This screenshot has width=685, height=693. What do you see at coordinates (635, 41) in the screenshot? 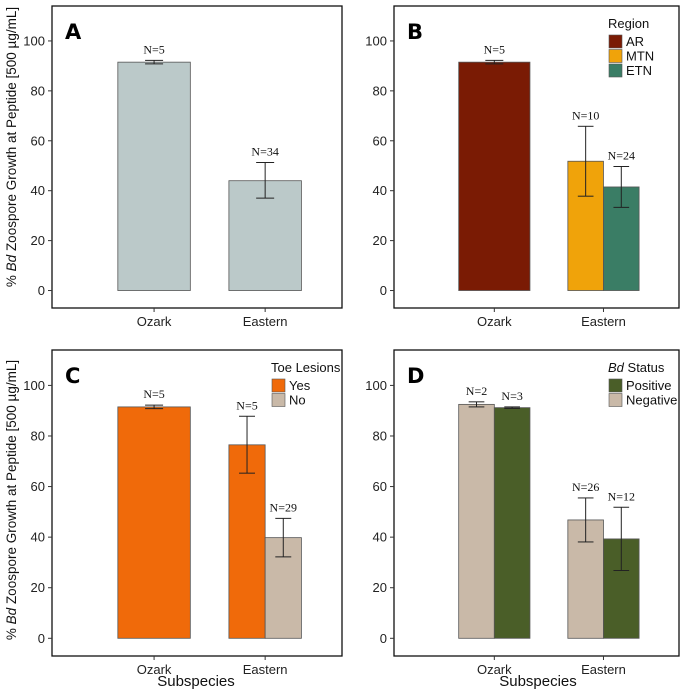
I see `legend-label: AR` at bounding box center [635, 41].